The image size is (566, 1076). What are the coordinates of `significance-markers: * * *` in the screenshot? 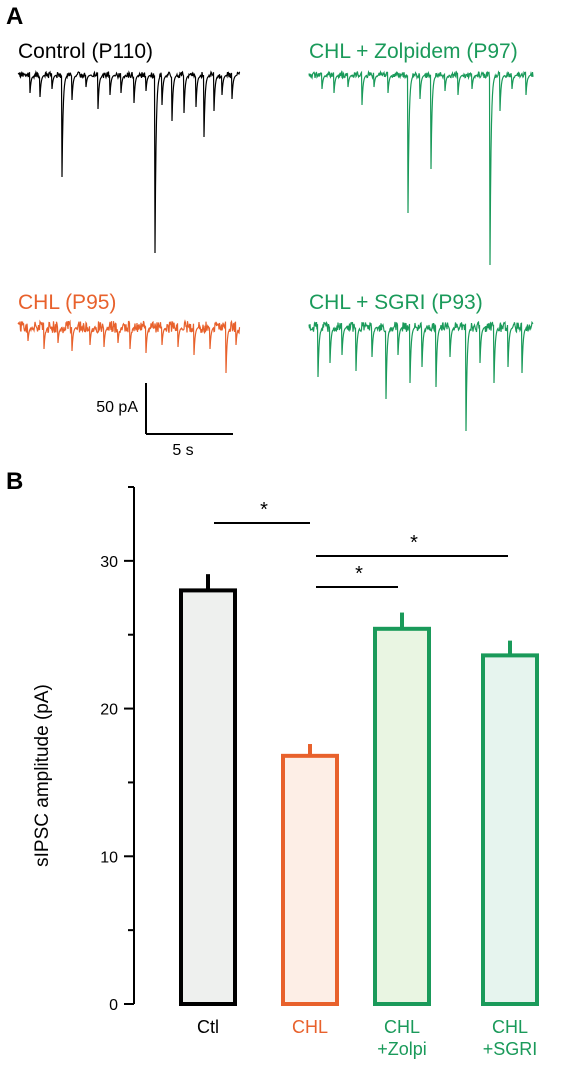 It's located at (361, 543).